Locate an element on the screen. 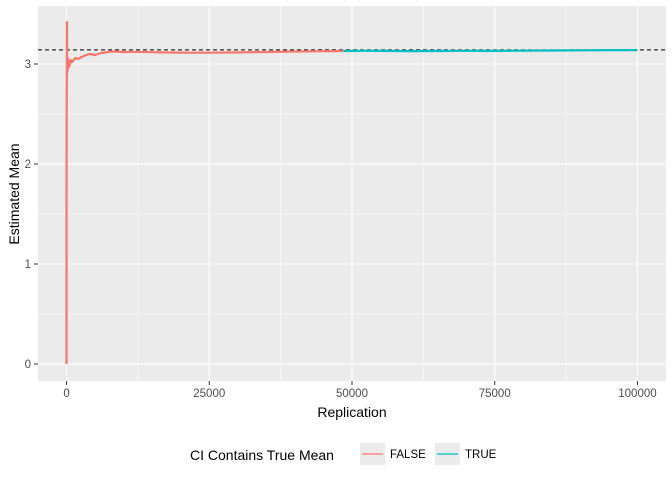 The width and height of the screenshot is (672, 480). x-tick-label: 25000 is located at coordinates (209, 394).